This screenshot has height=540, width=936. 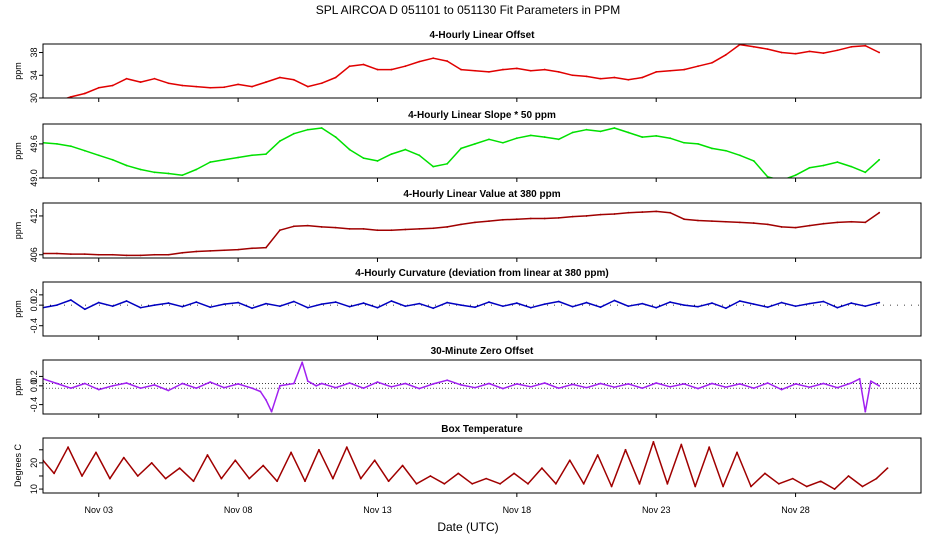 What do you see at coordinates (34, 305) in the screenshot?
I see `y-tick-label: 0.0` at bounding box center [34, 305].